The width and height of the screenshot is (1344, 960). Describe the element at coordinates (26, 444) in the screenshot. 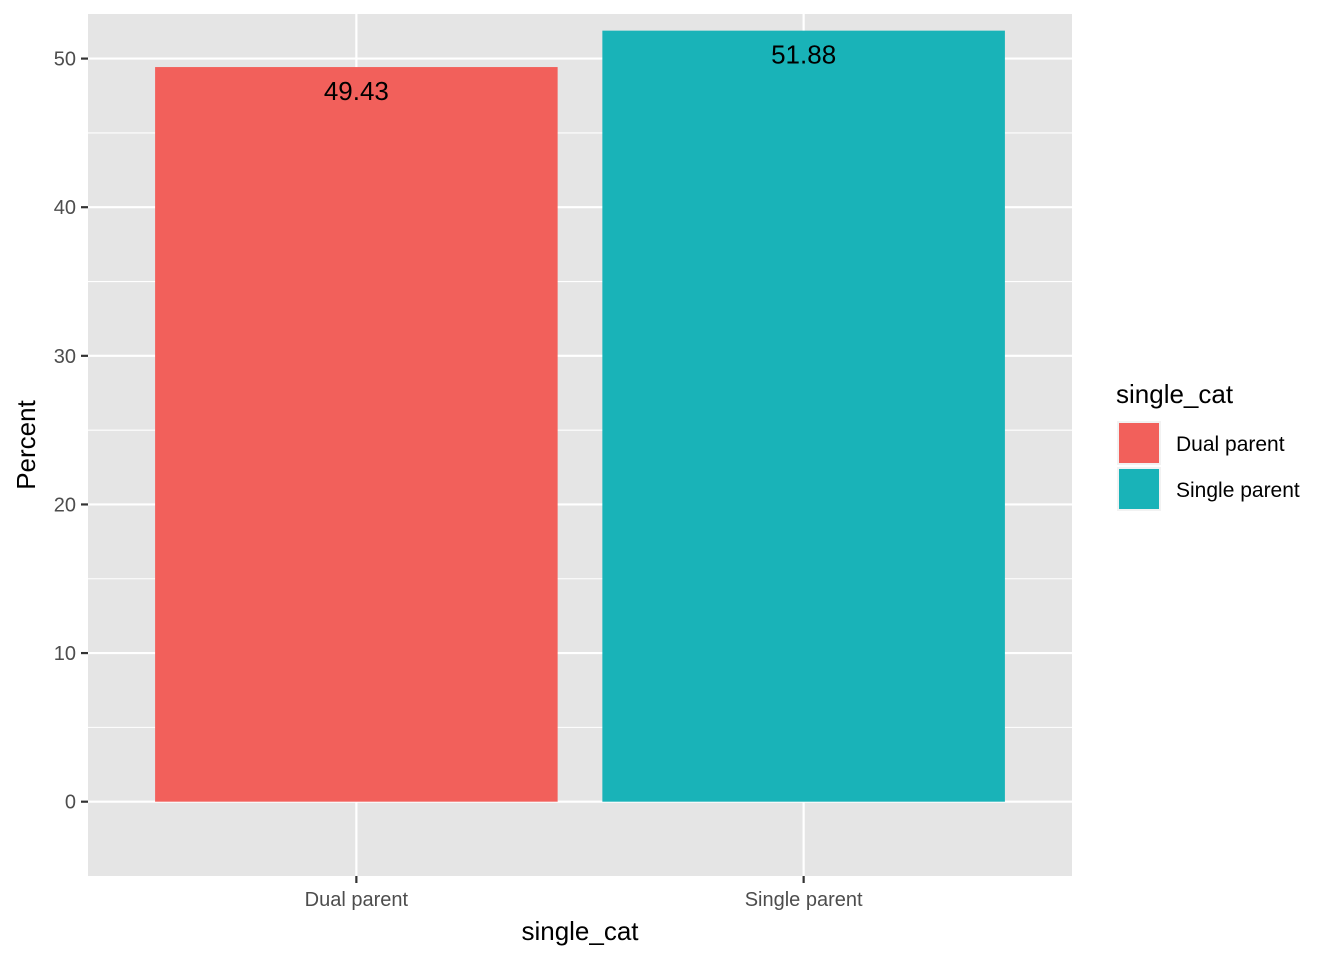

I see `y-axis-title: Percent` at that location.